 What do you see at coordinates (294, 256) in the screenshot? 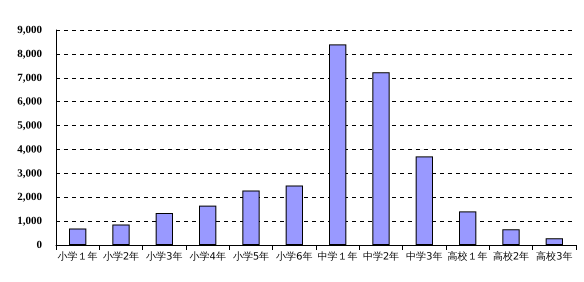
I see `x-tick-label: 小学6年` at bounding box center [294, 256].